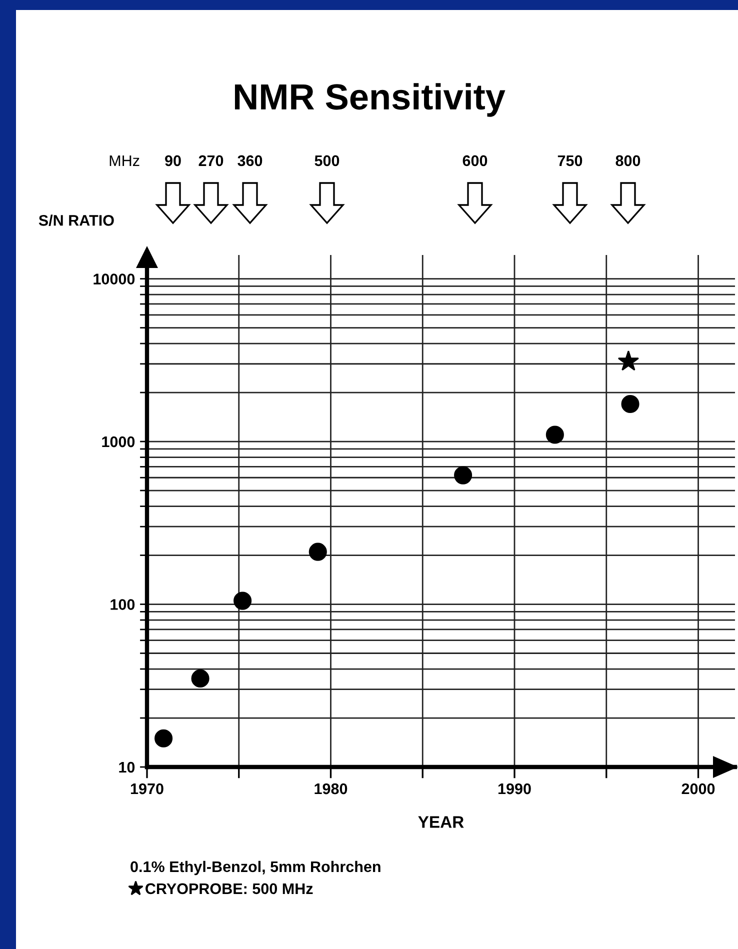 This screenshot has width=738, height=949. Describe the element at coordinates (127, 767) in the screenshot. I see `y-tick-label: 10` at that location.